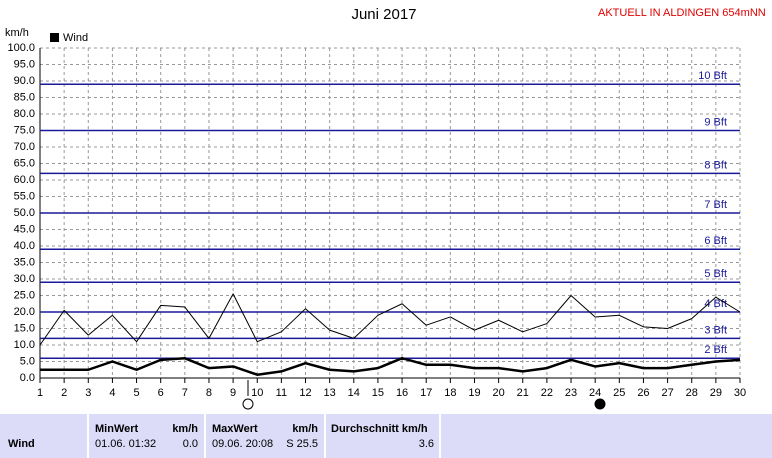 The image size is (772, 458). What do you see at coordinates (136, 393) in the screenshot?
I see `x-tick-label: 5` at bounding box center [136, 393].